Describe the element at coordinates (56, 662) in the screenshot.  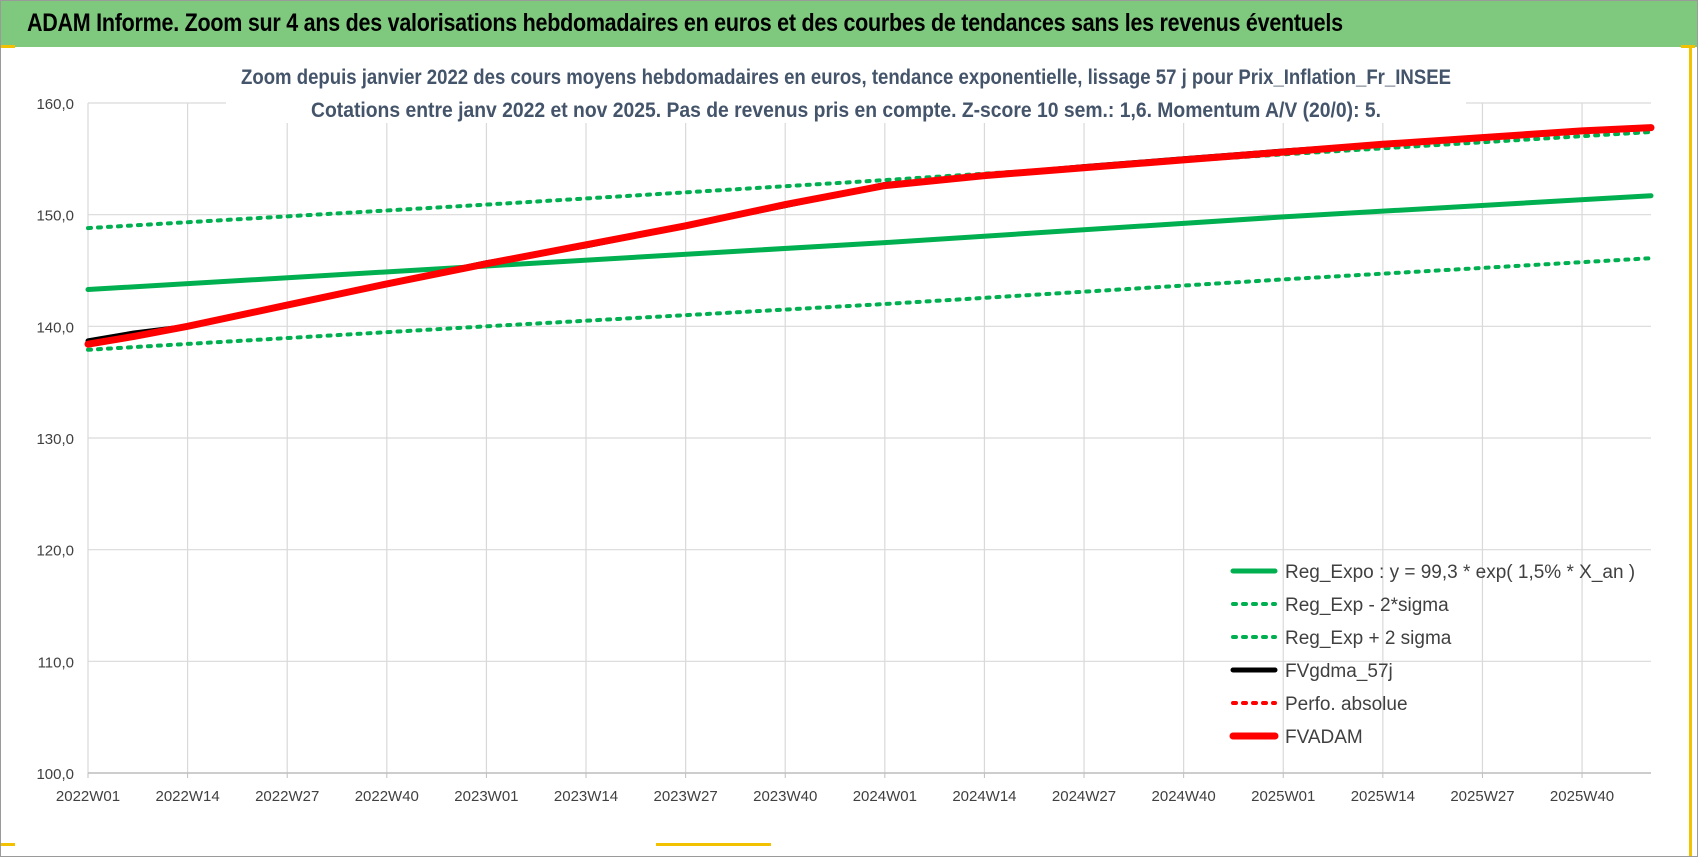
I see `y-tick-label: 110,0` at that location.